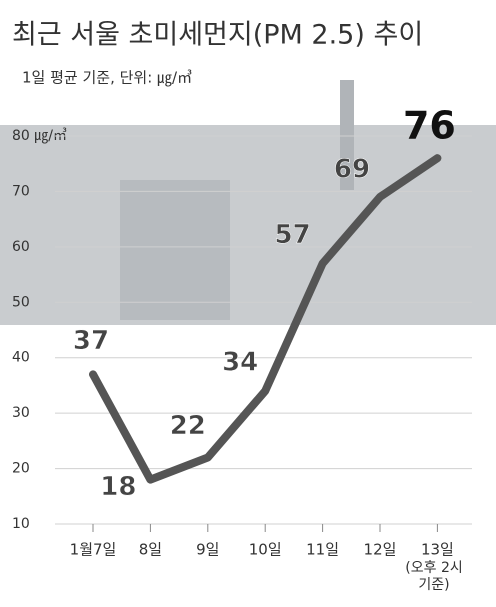  I want to click on value-label: 18, so click(118, 487).